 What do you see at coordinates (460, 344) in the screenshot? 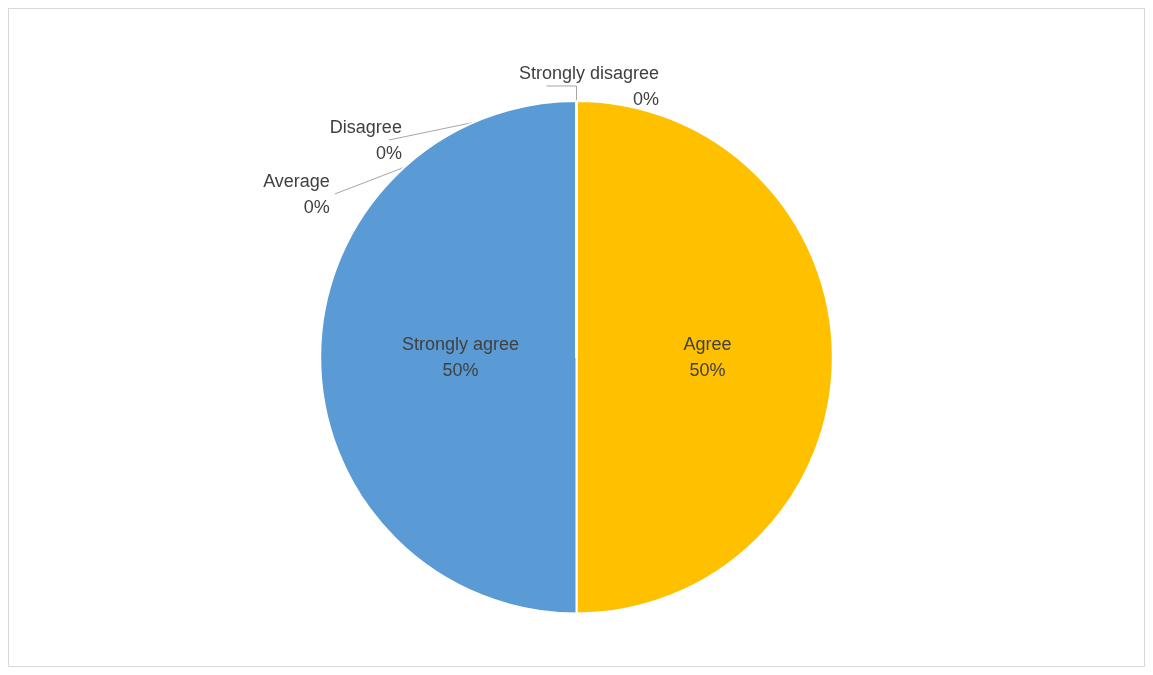
I see `slice-label: Strongly agree` at bounding box center [460, 344].